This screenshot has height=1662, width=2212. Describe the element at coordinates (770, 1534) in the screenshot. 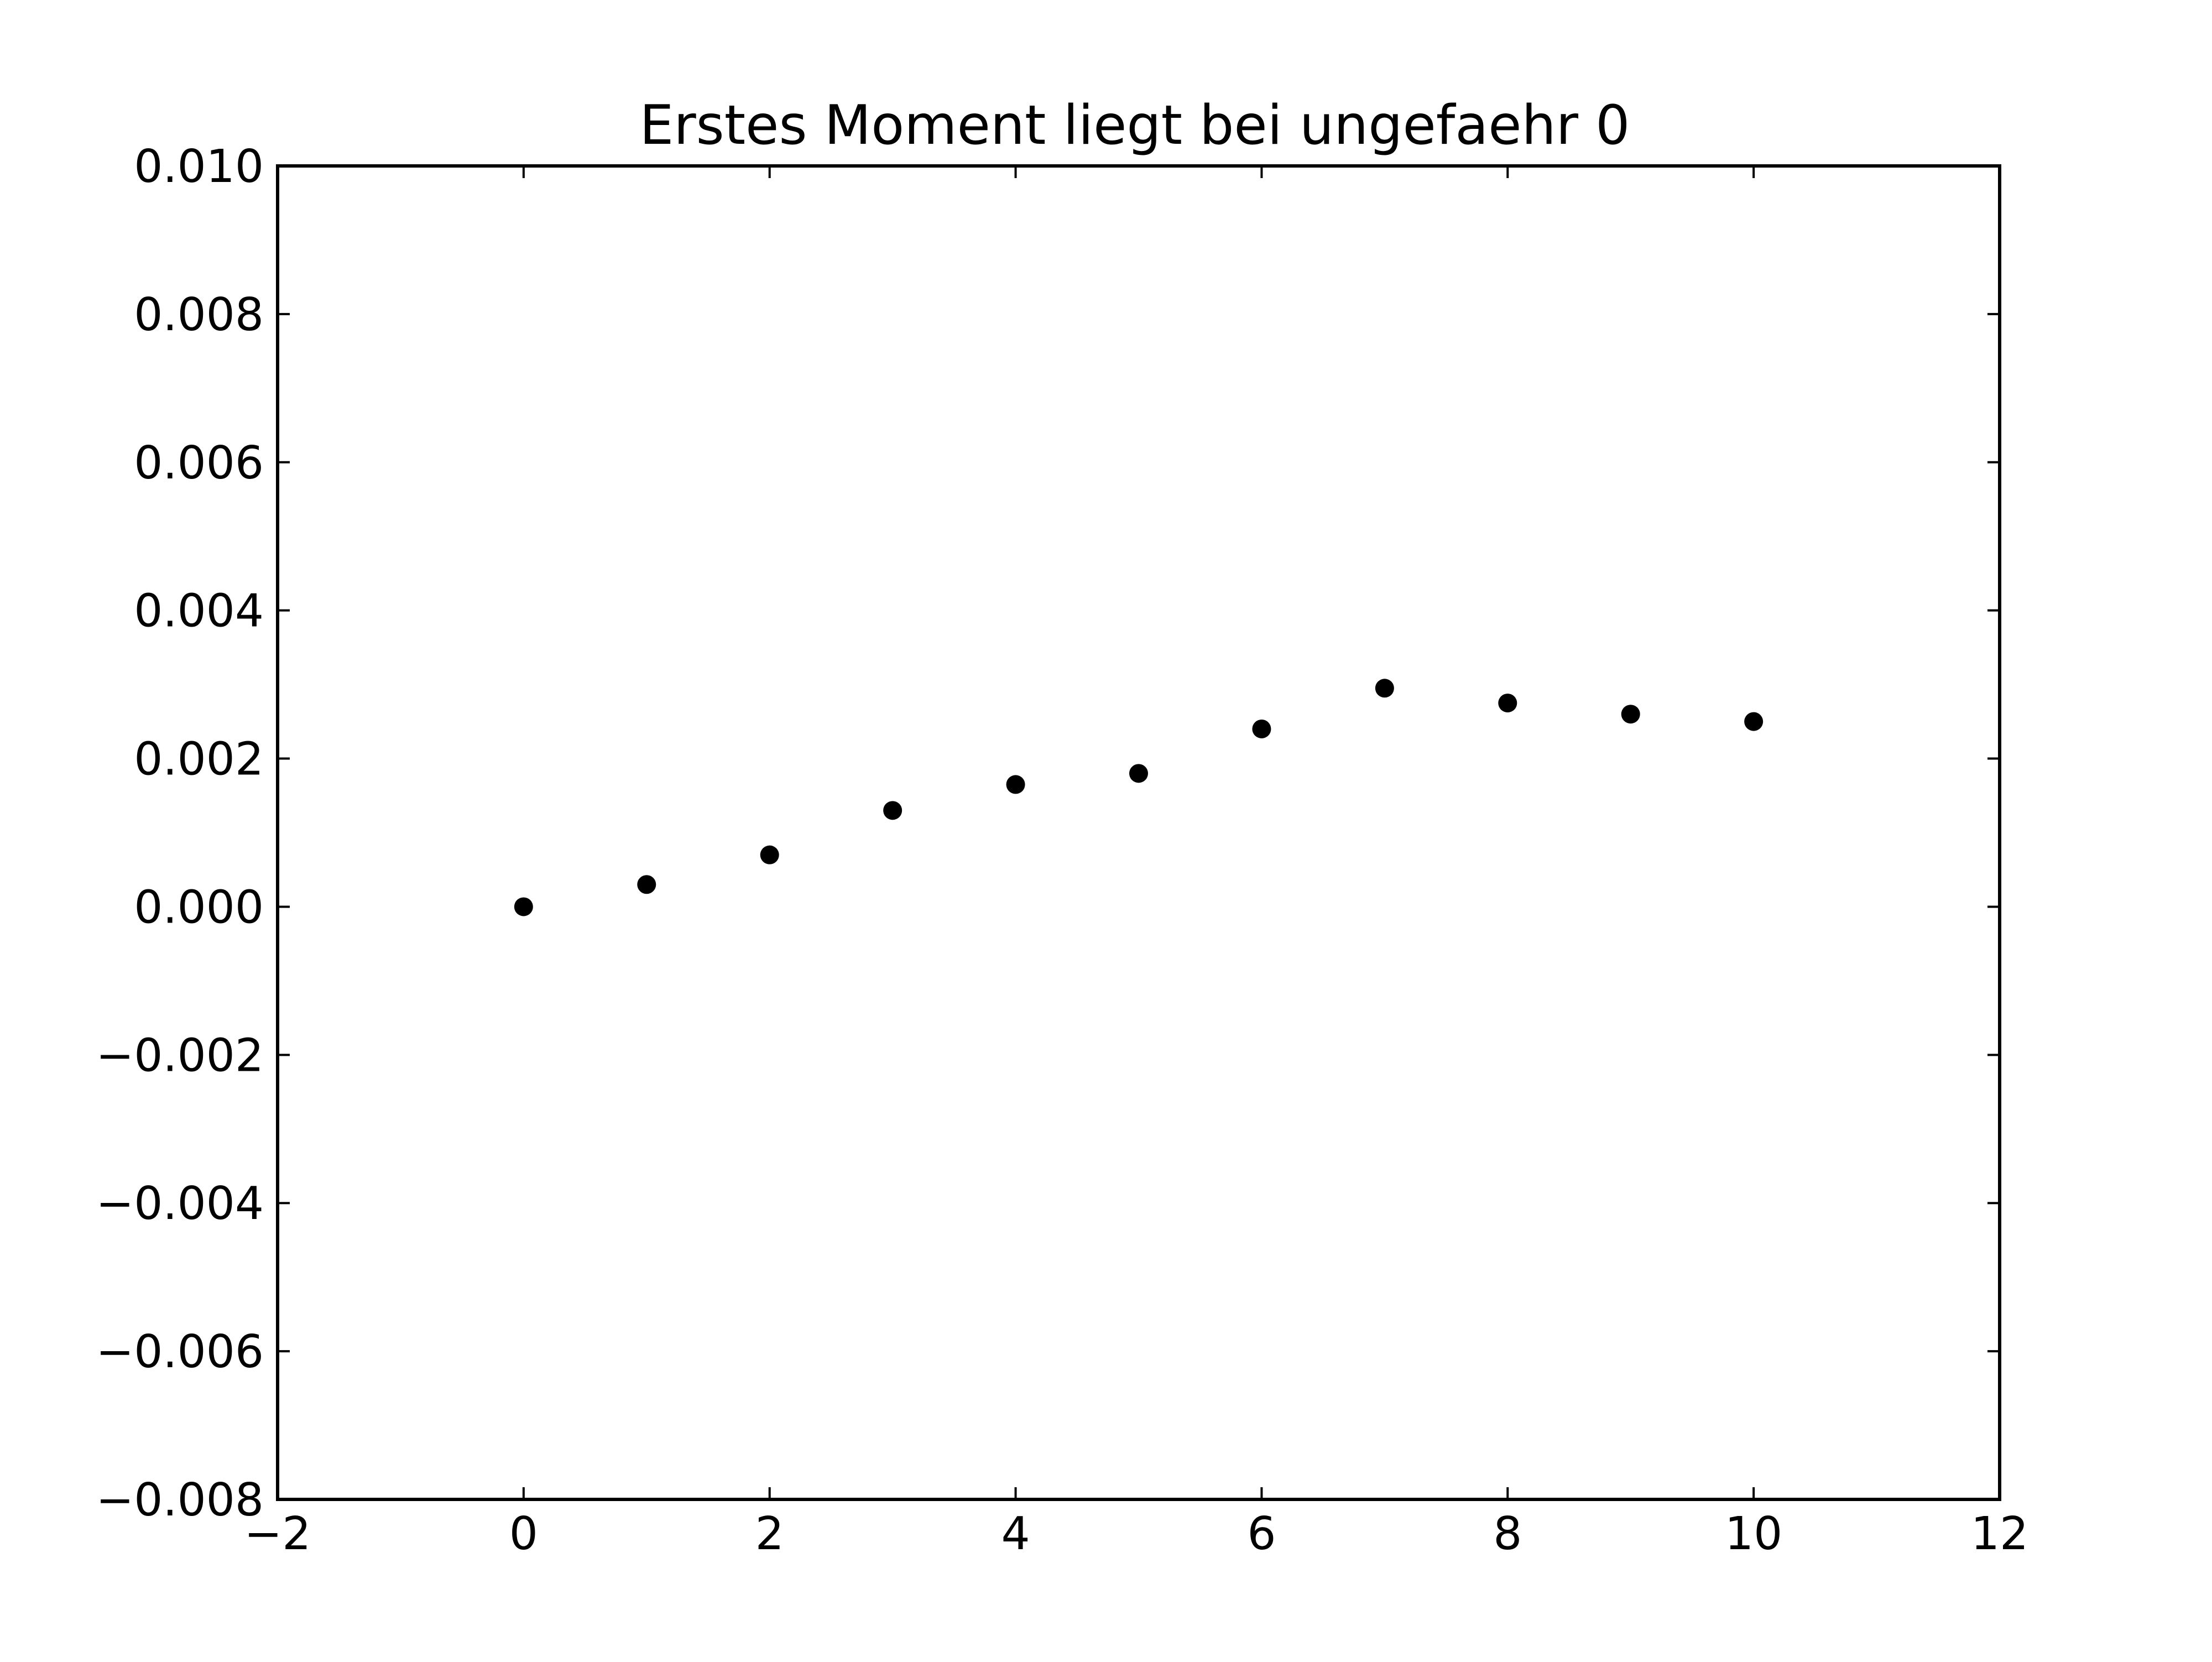

I see `x-tick-label: 2` at that location.